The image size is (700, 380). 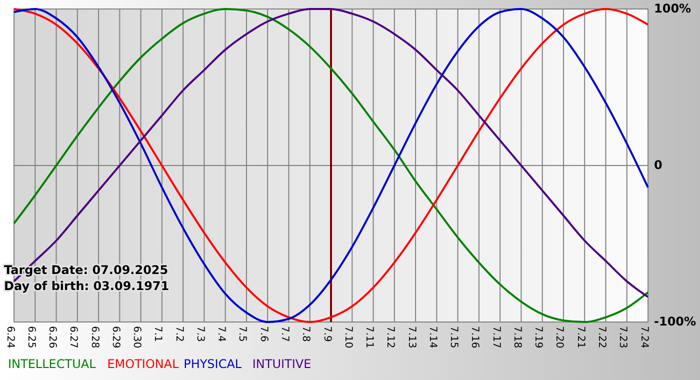 What do you see at coordinates (496, 337) in the screenshot?
I see `x-tick-label: 7.17` at bounding box center [496, 337].